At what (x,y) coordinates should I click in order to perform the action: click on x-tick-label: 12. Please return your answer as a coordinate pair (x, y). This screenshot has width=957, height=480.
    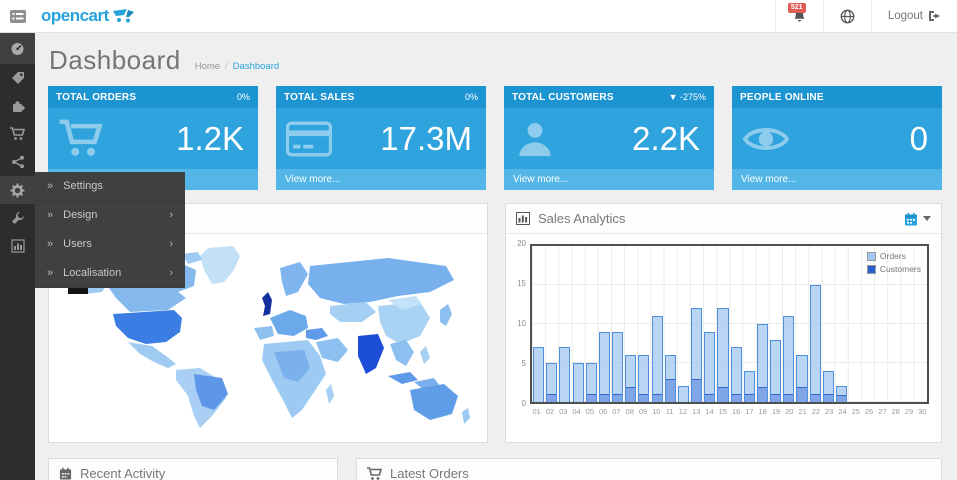
    Looking at the image, I should click on (683, 411).